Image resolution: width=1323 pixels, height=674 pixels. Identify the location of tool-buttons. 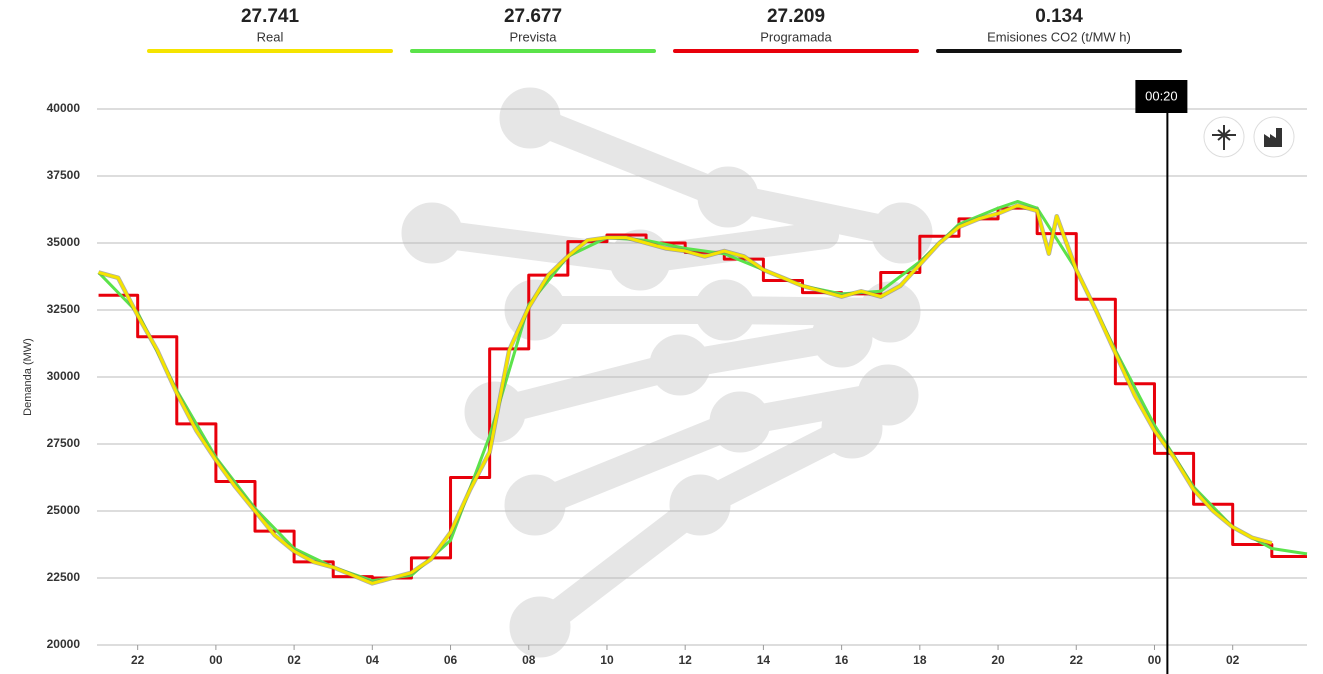
(1249, 137).